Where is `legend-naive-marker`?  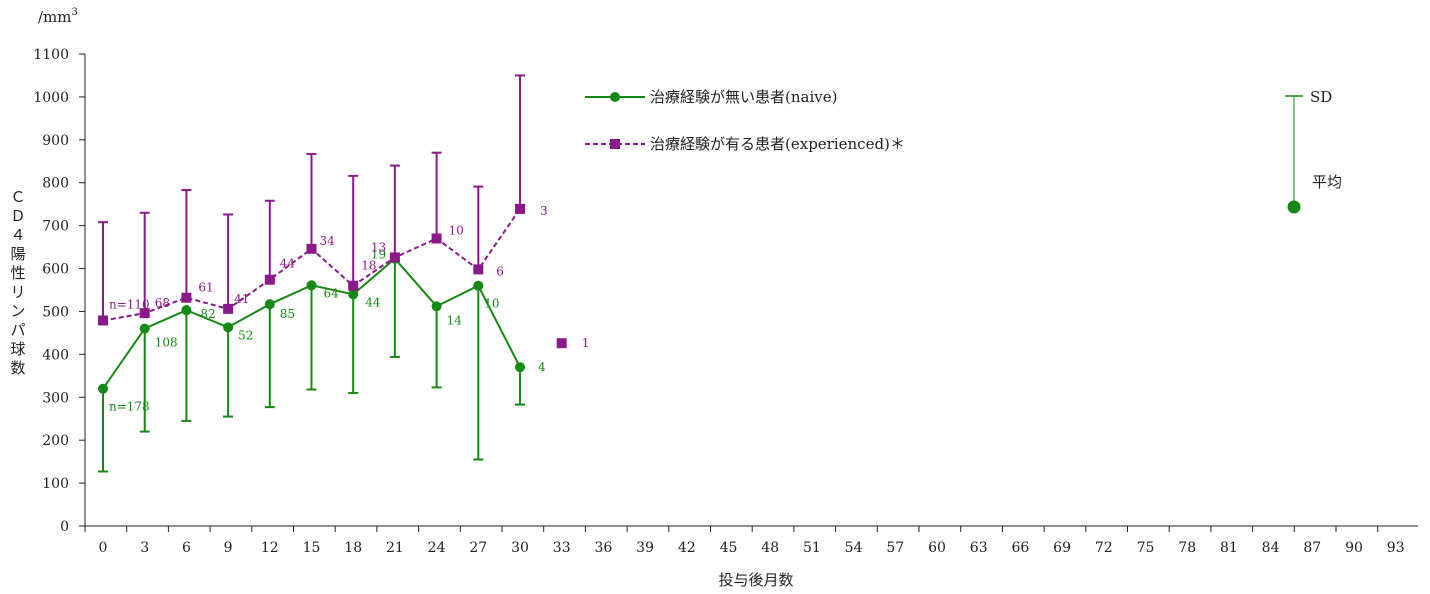
legend-naive-marker is located at coordinates (615, 97).